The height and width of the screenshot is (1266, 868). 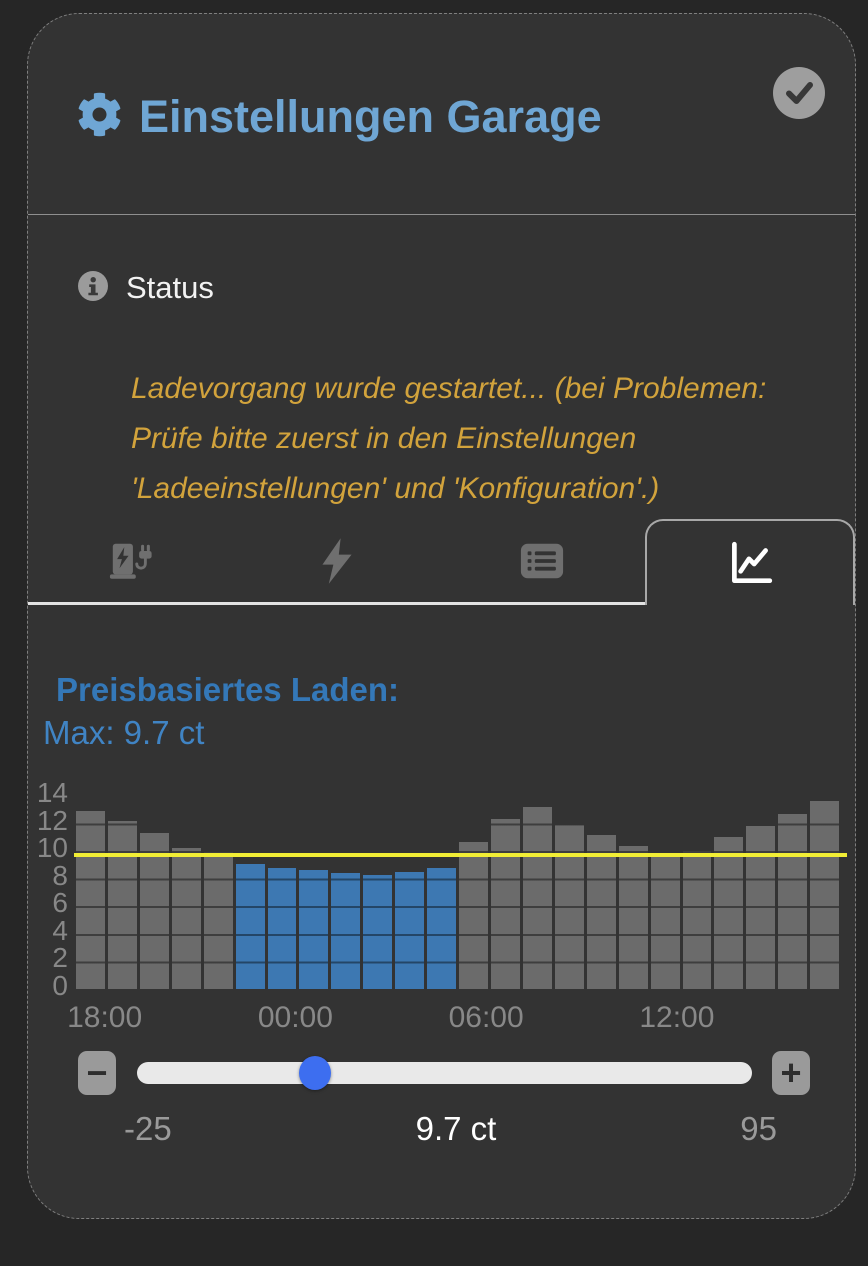 I want to click on price-slider-row: − +, so click(x=444, y=1073).